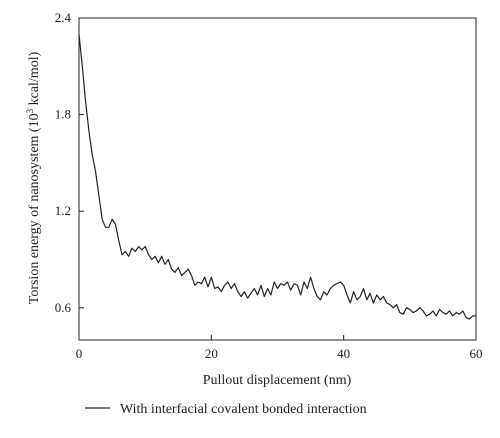 The width and height of the screenshot is (500, 438). Describe the element at coordinates (277, 380) in the screenshot. I see `x-axis-title: Pullout displacement (nm)` at that location.